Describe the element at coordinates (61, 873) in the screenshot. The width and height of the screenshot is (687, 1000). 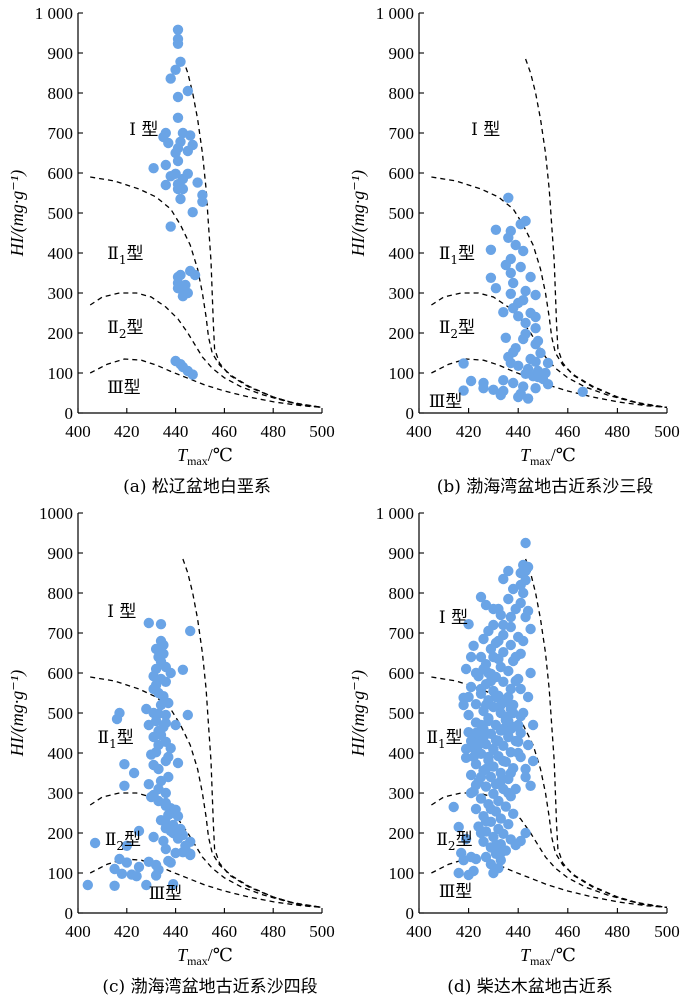
I see `y-tick-label: 100` at that location.